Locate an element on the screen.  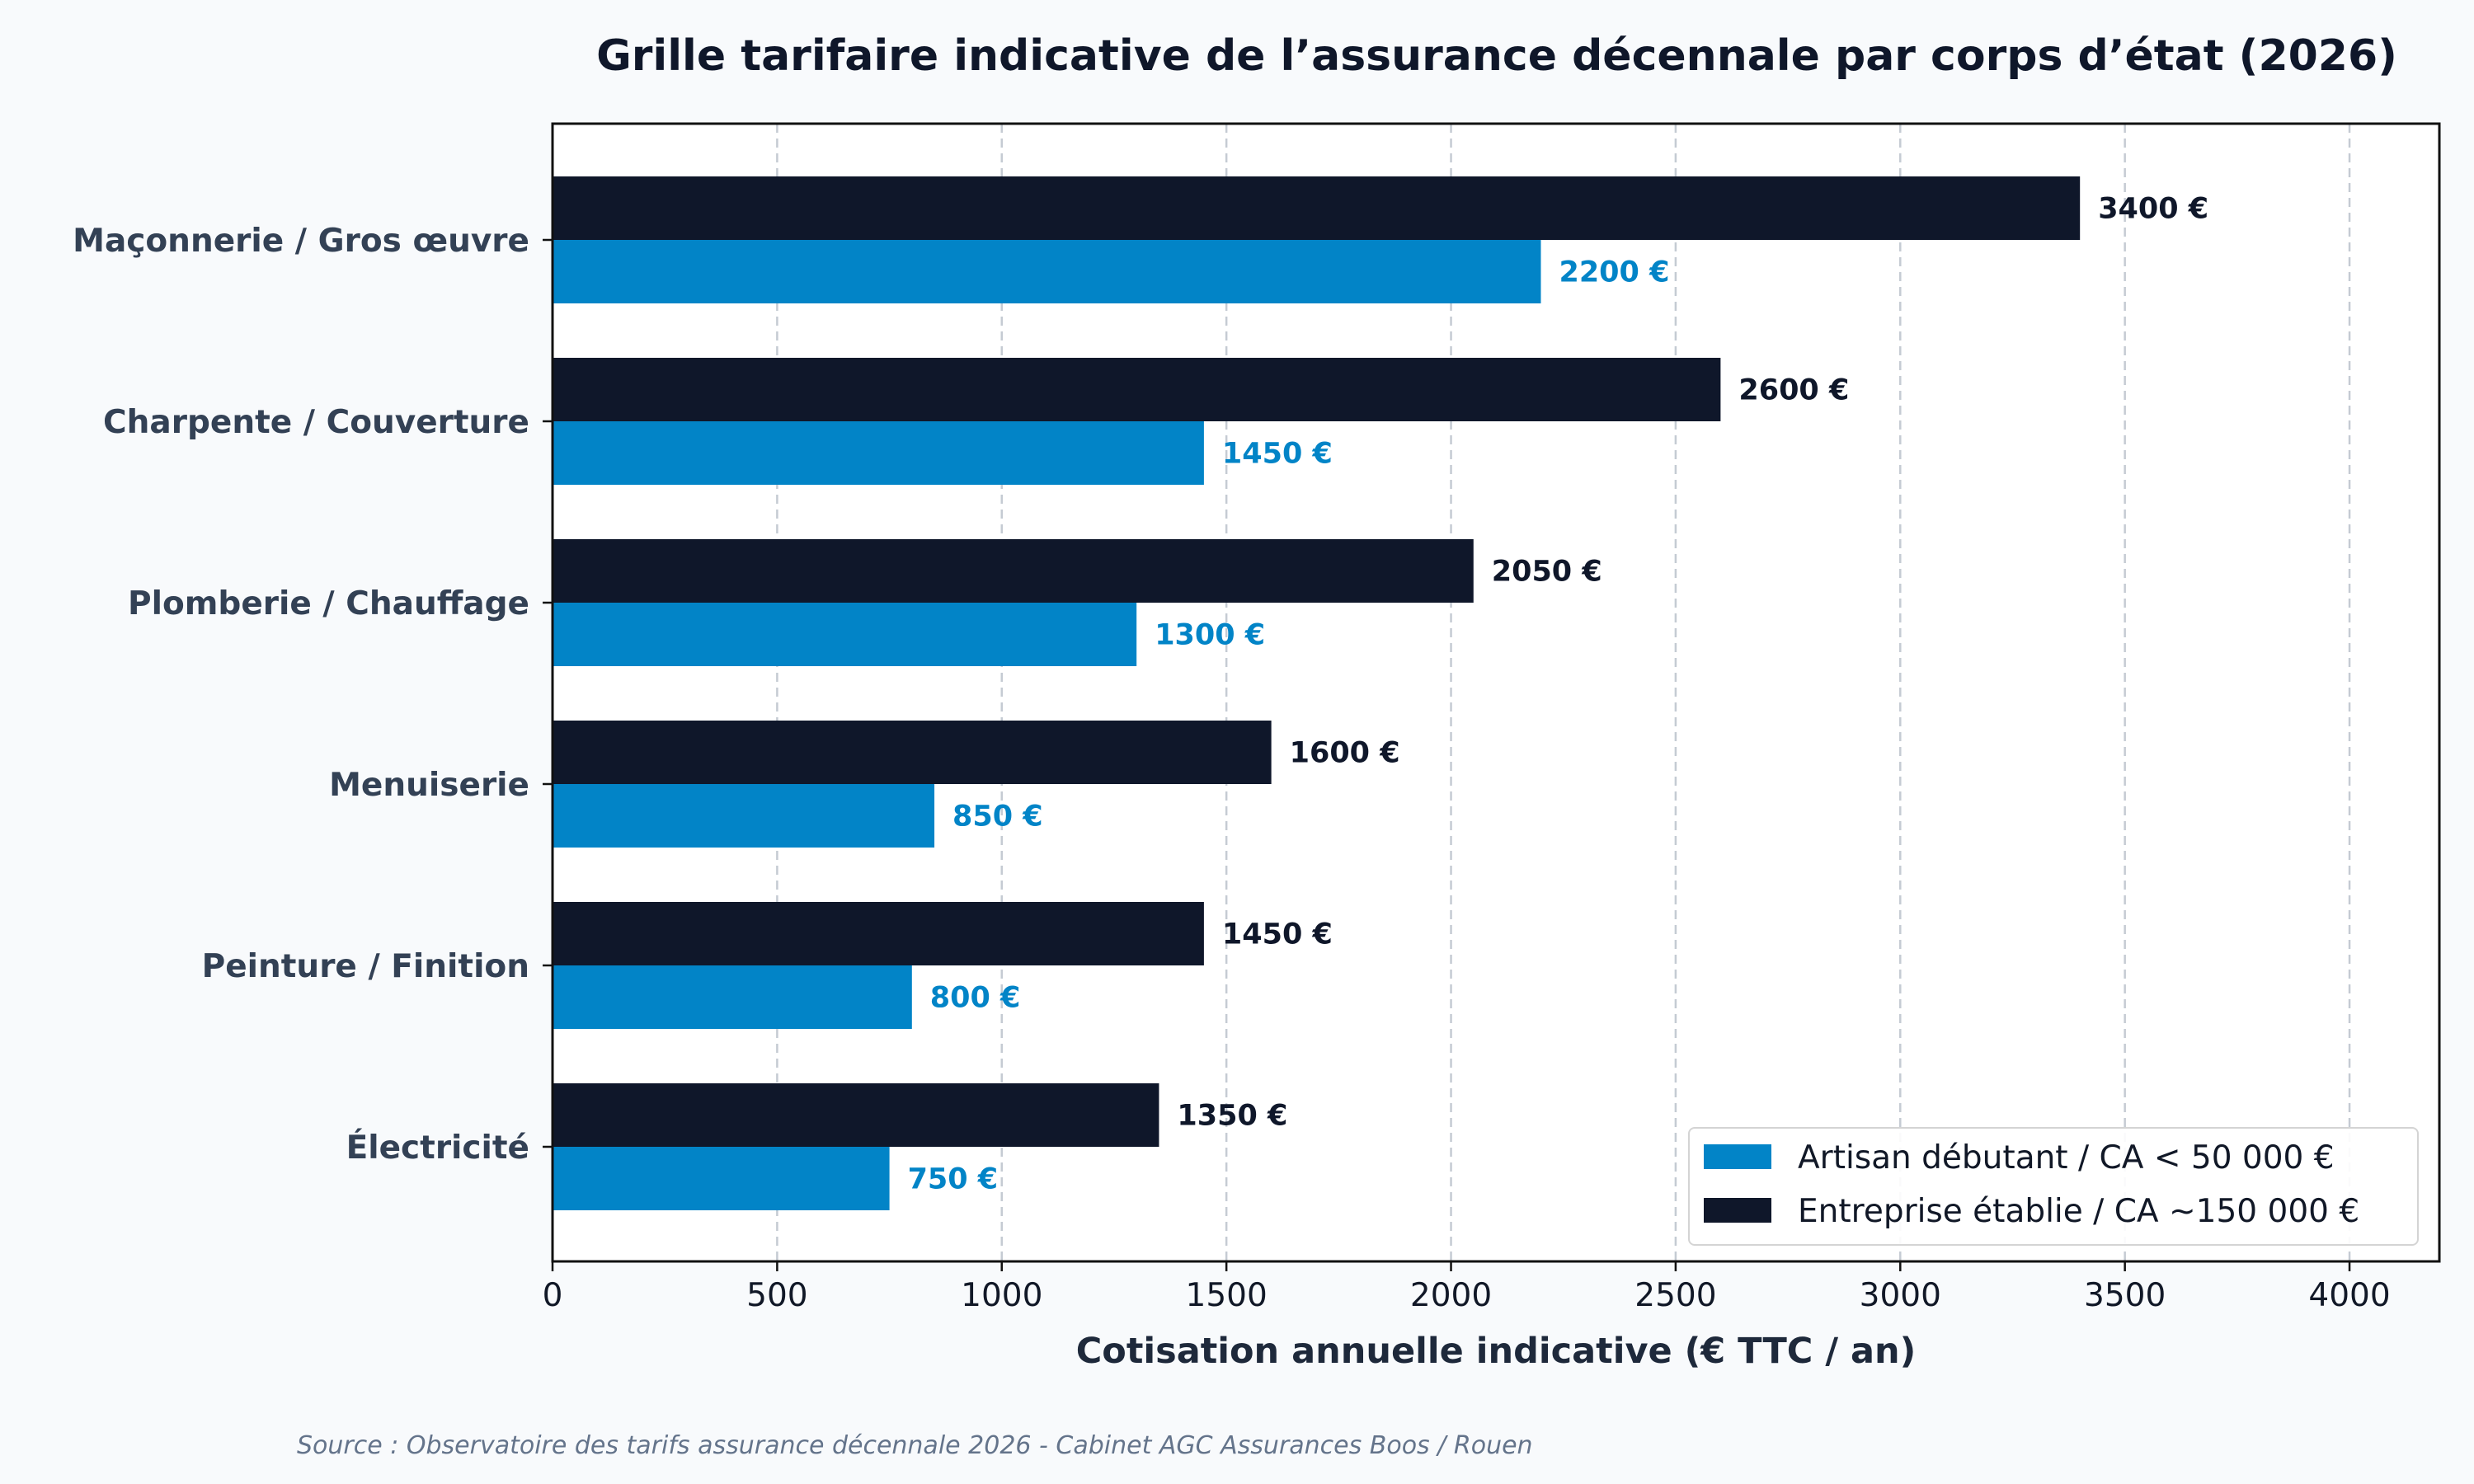
value-label: 2050 € is located at coordinates (1547, 572).